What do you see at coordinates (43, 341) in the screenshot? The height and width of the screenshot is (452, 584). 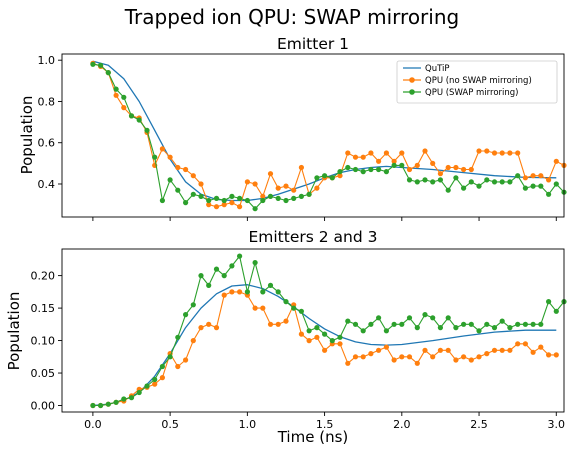 I see `panel2-ytick-label: 0.10` at bounding box center [43, 341].